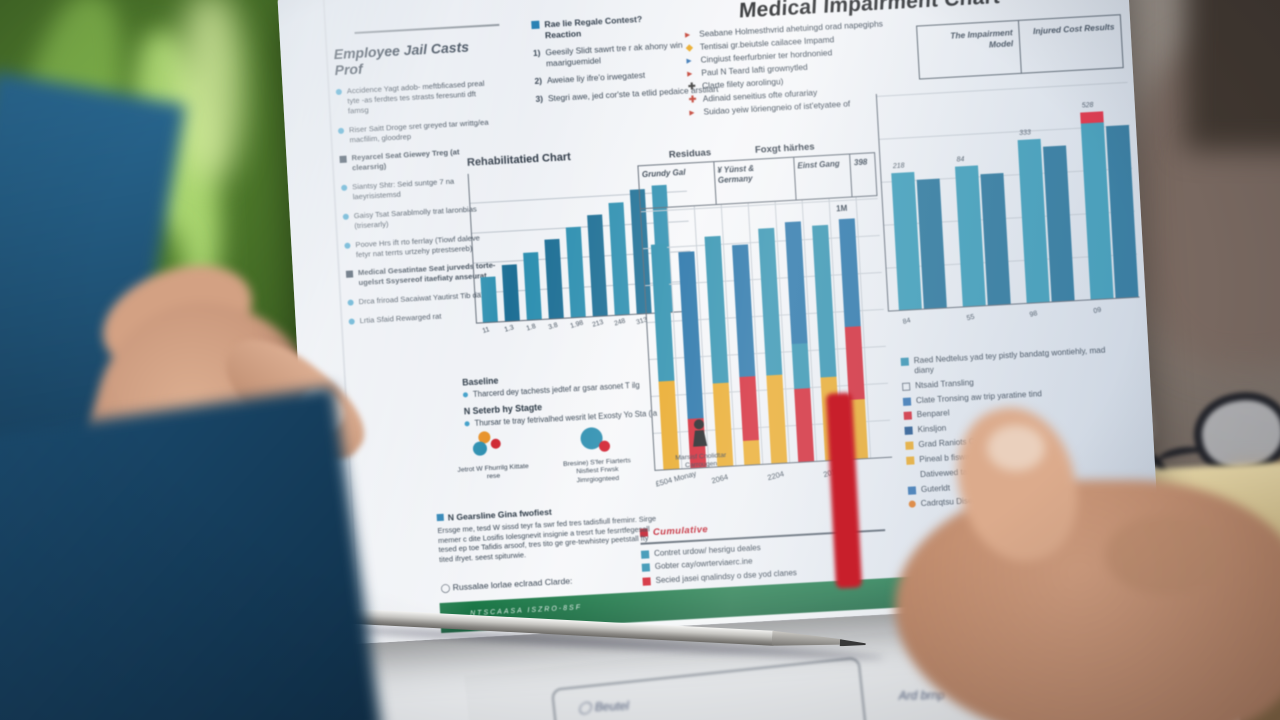 The image size is (1280, 720). Describe the element at coordinates (512, 584) in the screenshot. I see `footer-checkbox-text: Russalae lorlae eclraad Clarde:` at that location.